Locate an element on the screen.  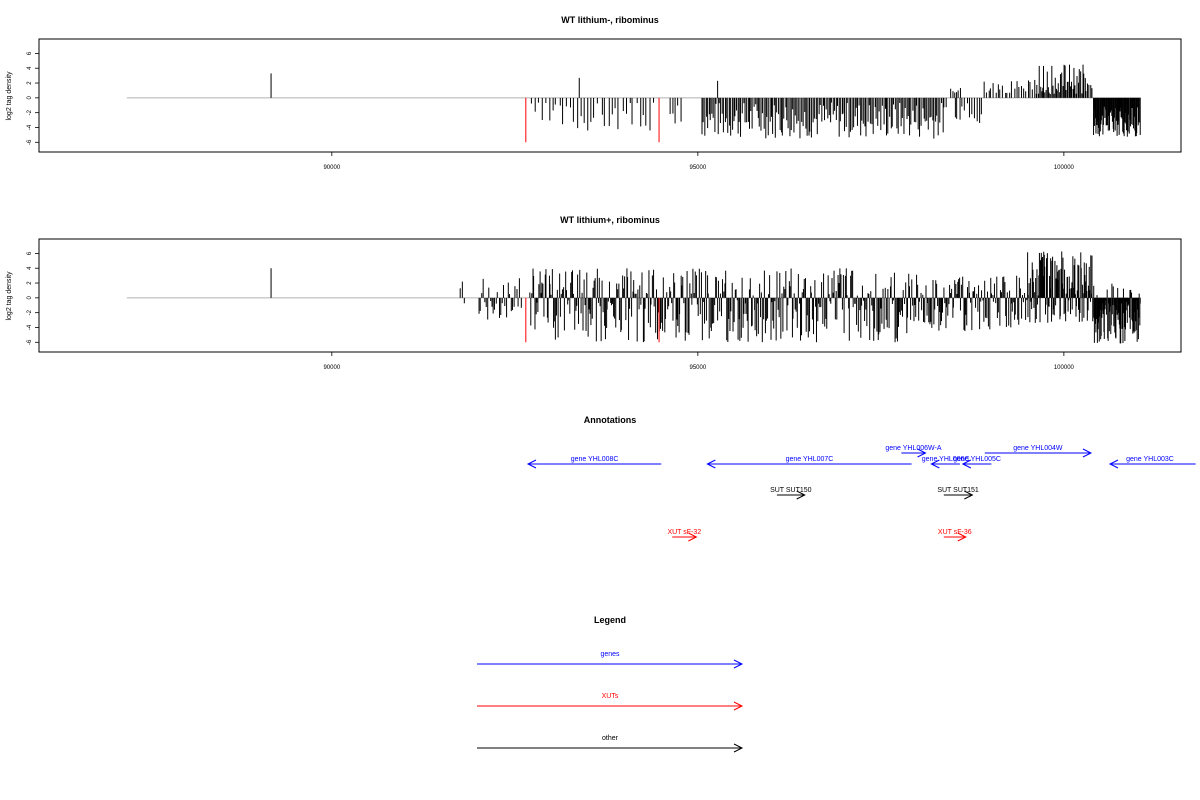
annotation-label: gene YHL006C is located at coordinates (946, 459).